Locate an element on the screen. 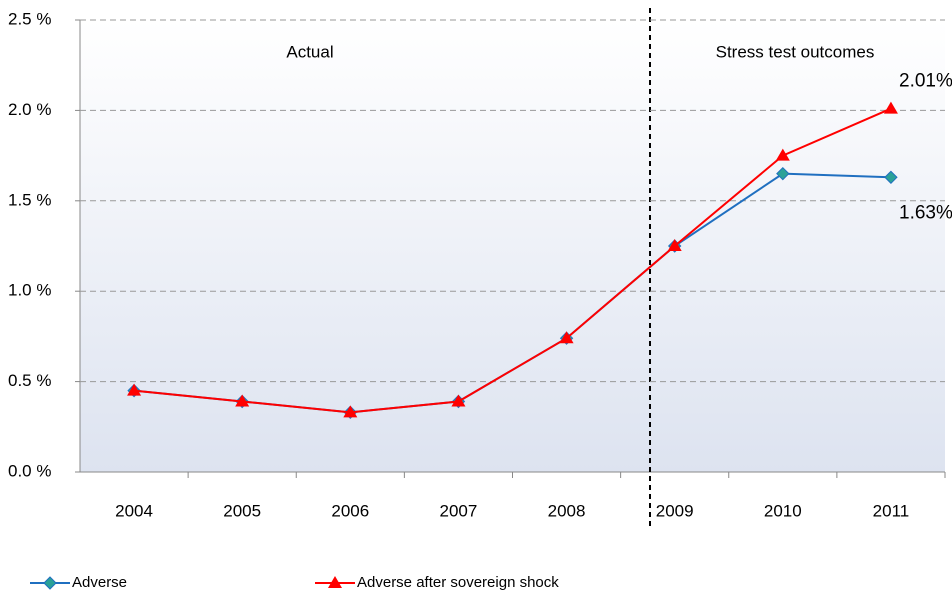  annotation: Stress test outcomes is located at coordinates (795, 51).